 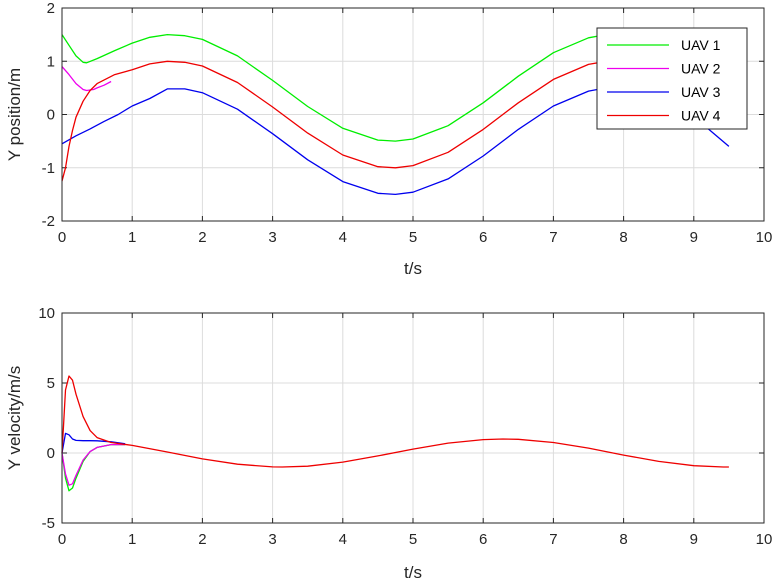 I want to click on y-tick-label: -2, so click(x=48, y=221).